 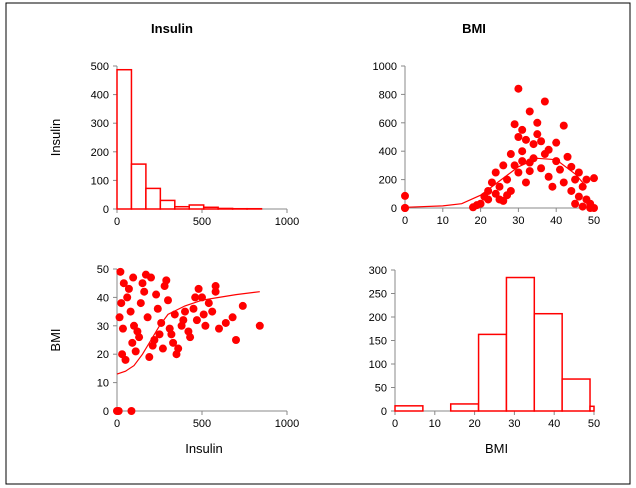 I want to click on insulin-histogram-y-tick-label: 100, so click(x=100, y=181).